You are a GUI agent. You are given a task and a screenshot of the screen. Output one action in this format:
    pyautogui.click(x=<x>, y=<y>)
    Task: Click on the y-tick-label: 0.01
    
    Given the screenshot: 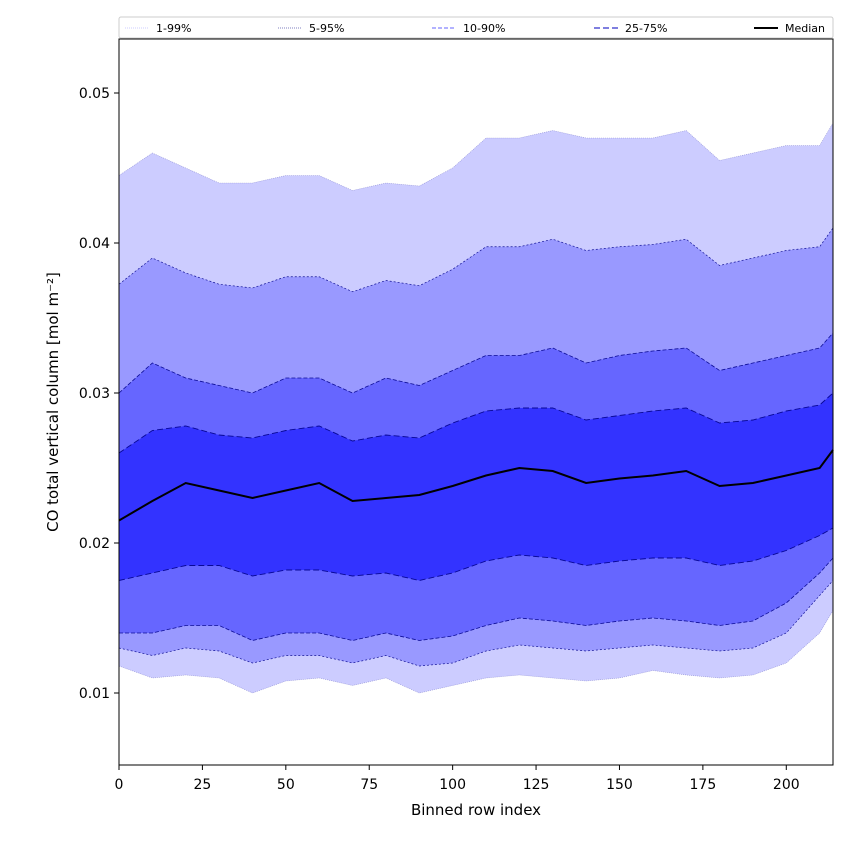 What is the action you would take?
    pyautogui.click(x=94, y=694)
    